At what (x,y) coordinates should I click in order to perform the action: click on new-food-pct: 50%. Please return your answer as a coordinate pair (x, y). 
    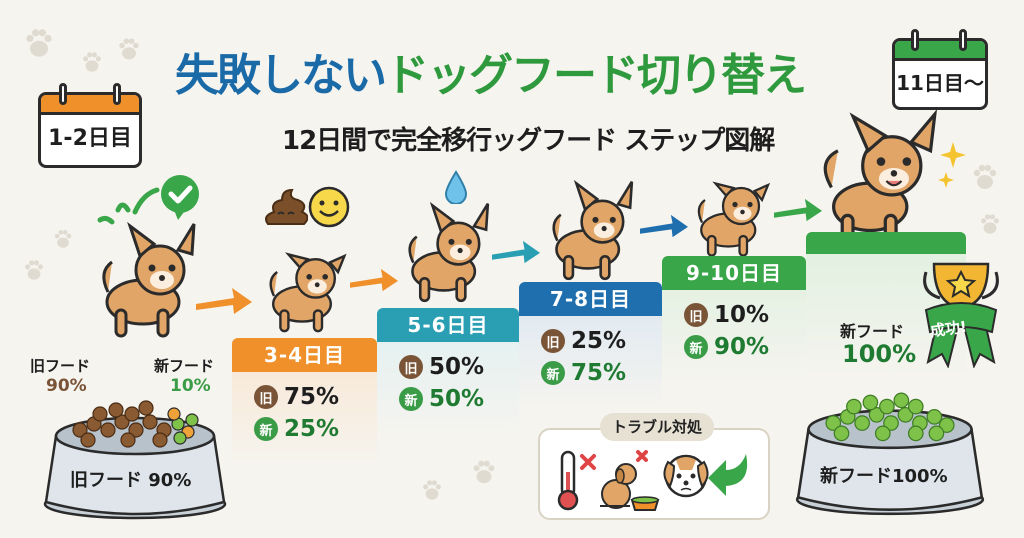
    Looking at the image, I should click on (457, 399).